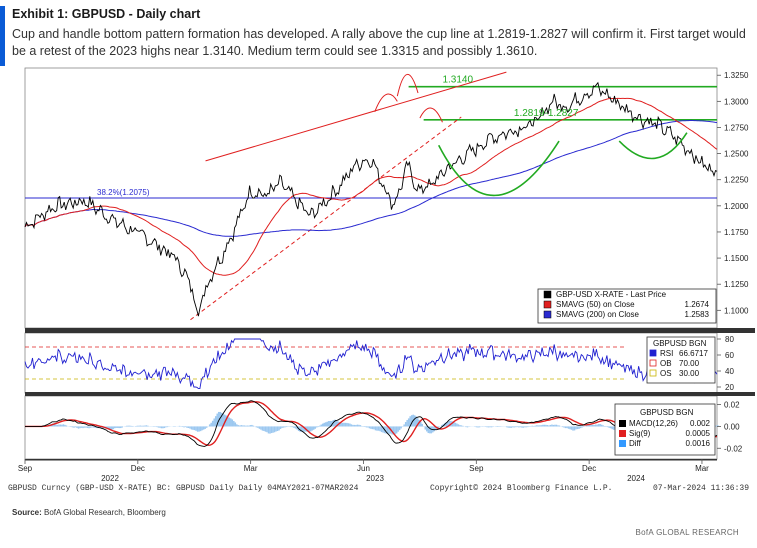 Image resolution: width=757 pixels, height=548 pixels. I want to click on macd-legend-value: 0.002, so click(700, 423).